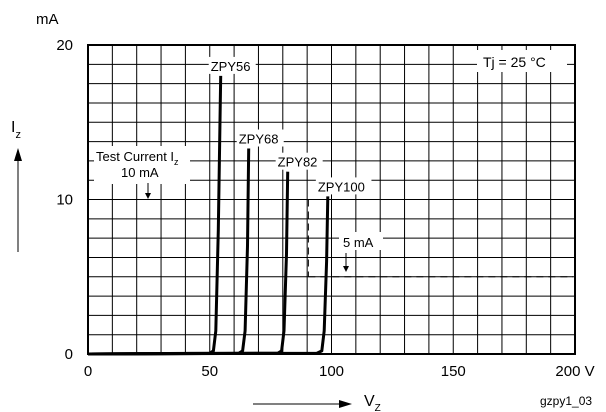 The width and height of the screenshot is (606, 412). Describe the element at coordinates (137, 158) in the screenshot. I see `test-current-label: Test Current Iz` at that location.